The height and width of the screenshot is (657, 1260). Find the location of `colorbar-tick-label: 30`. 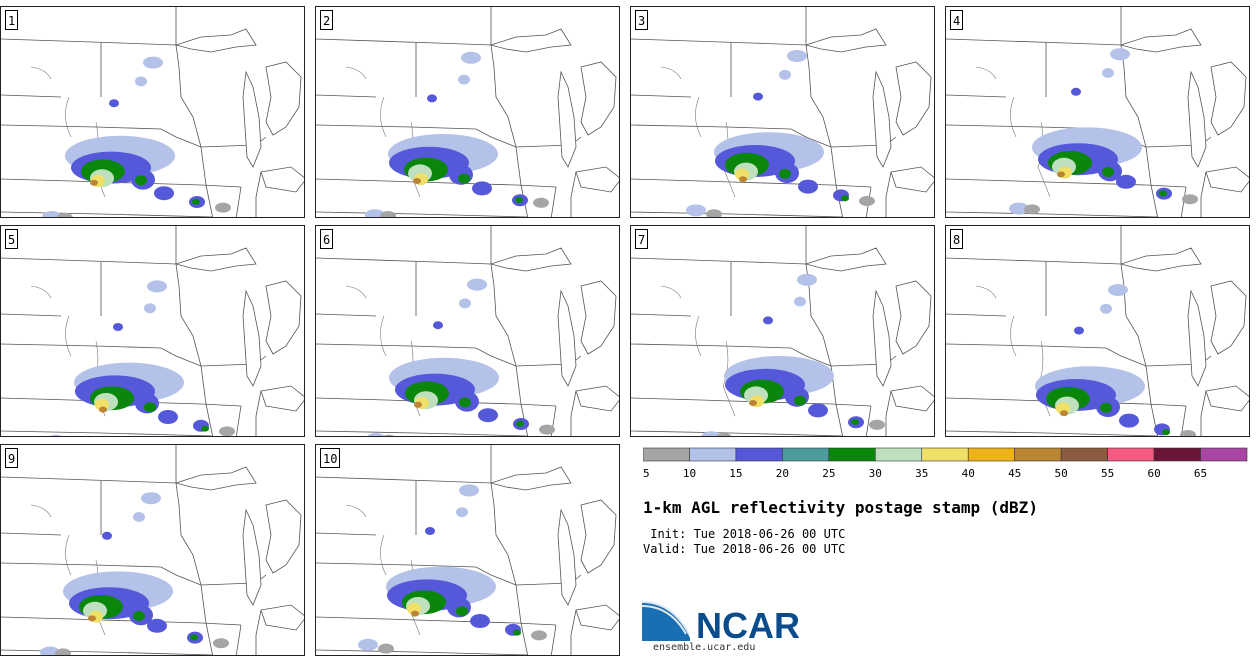

colorbar-tick-label: 30 is located at coordinates (875, 473).